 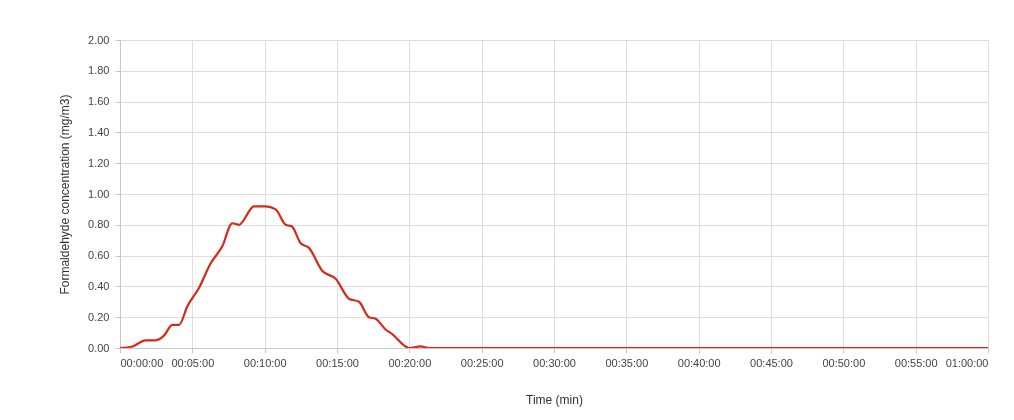 What do you see at coordinates (99, 131) in the screenshot?
I see `y-tick-label: 1.40` at bounding box center [99, 131].